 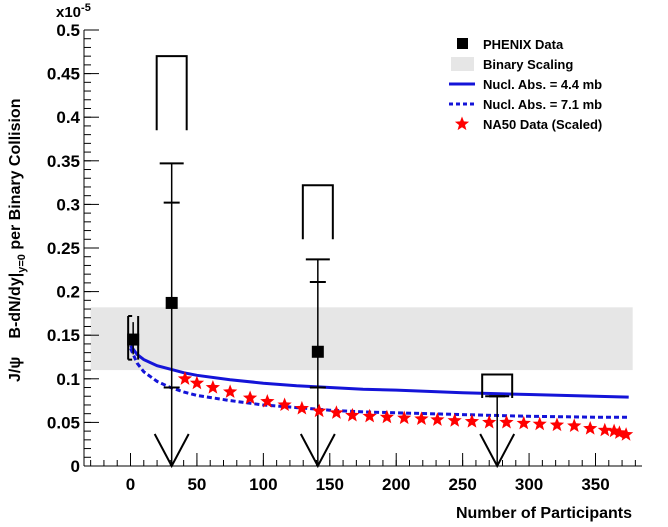 I want to click on legend-label: Binary Scaling, so click(x=528, y=64).